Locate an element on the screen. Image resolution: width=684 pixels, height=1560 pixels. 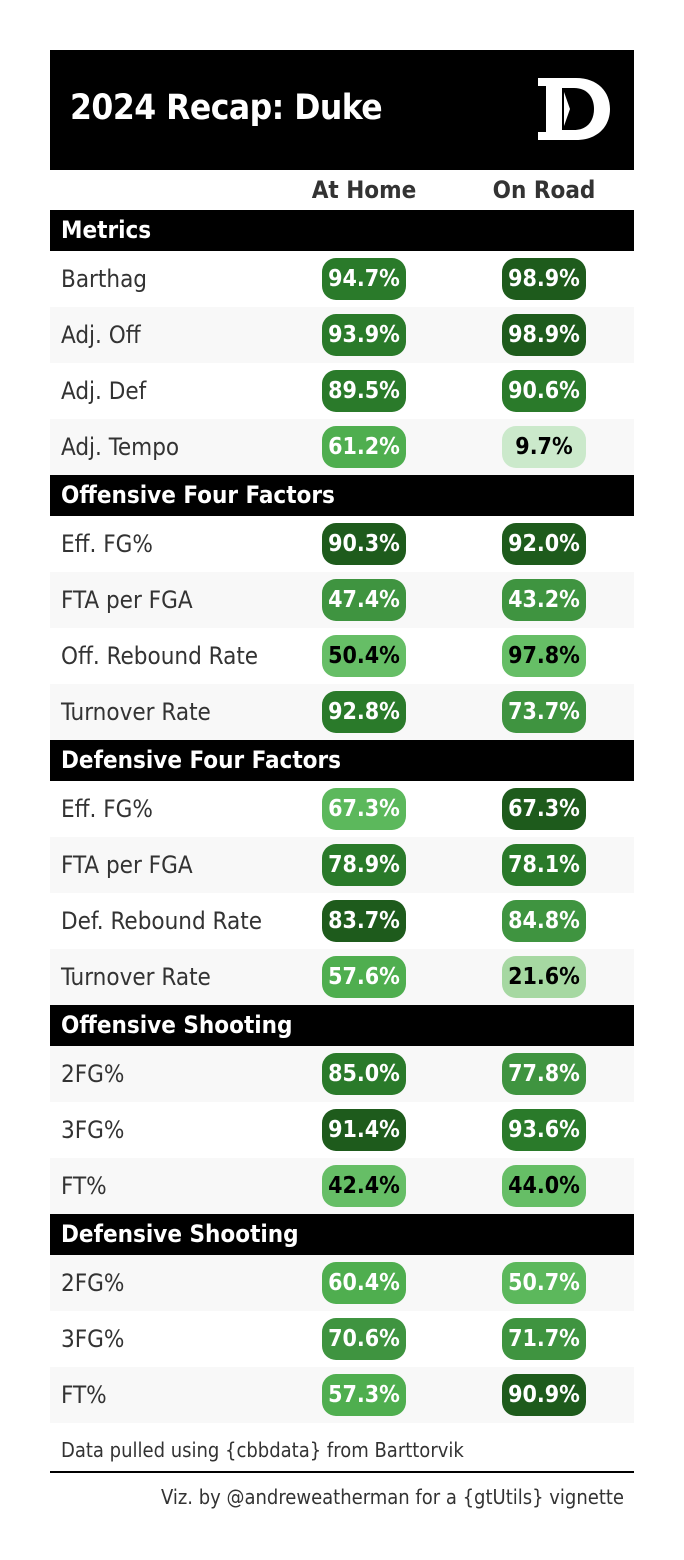
table-row: FT% 42.4% 44.0% is located at coordinates (342, 1186).